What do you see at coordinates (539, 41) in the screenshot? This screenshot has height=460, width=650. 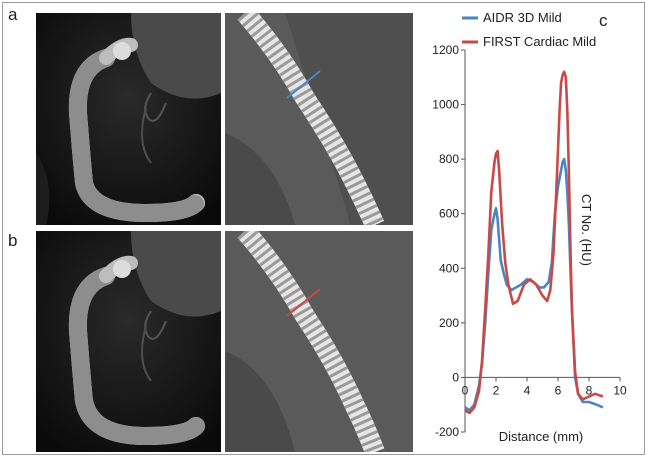 I see `legend-label-first: FIRST Cardiac Mild` at bounding box center [539, 41].